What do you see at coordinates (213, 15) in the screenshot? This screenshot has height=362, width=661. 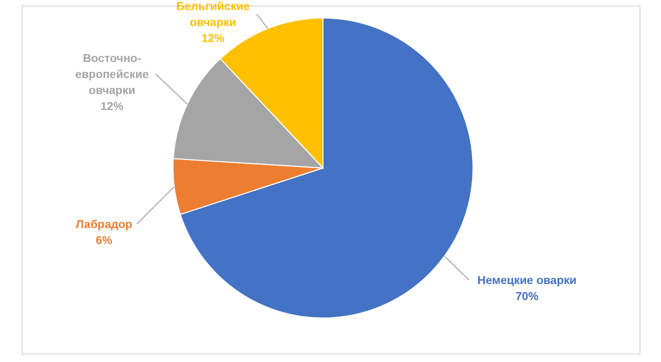 I see `slice-label: Бельгийские овчарки` at bounding box center [213, 15].